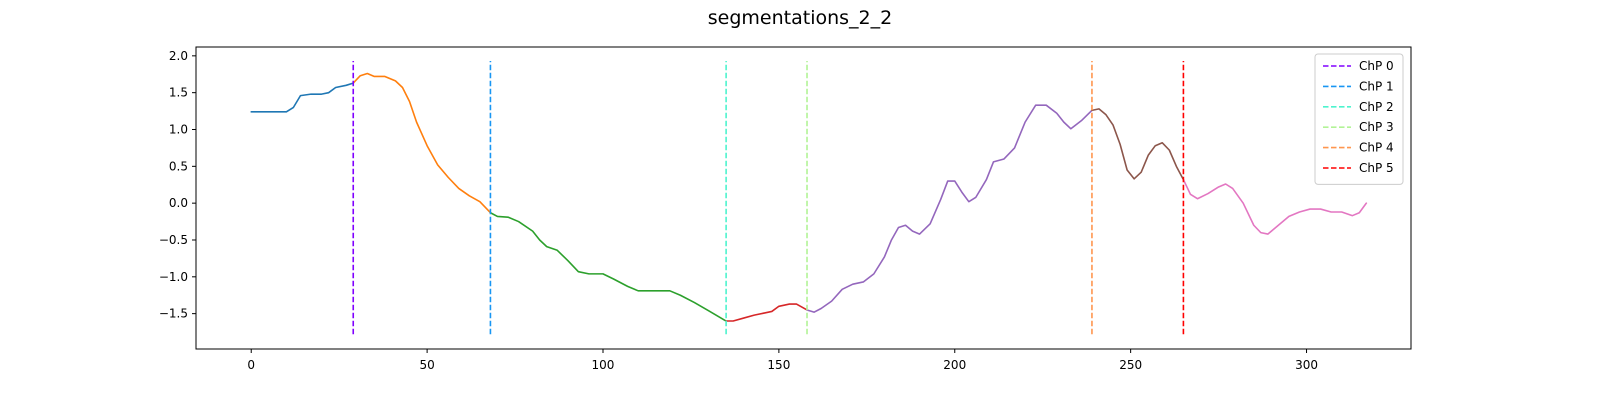  I want to click on x-tick-label: 50, so click(426, 365).